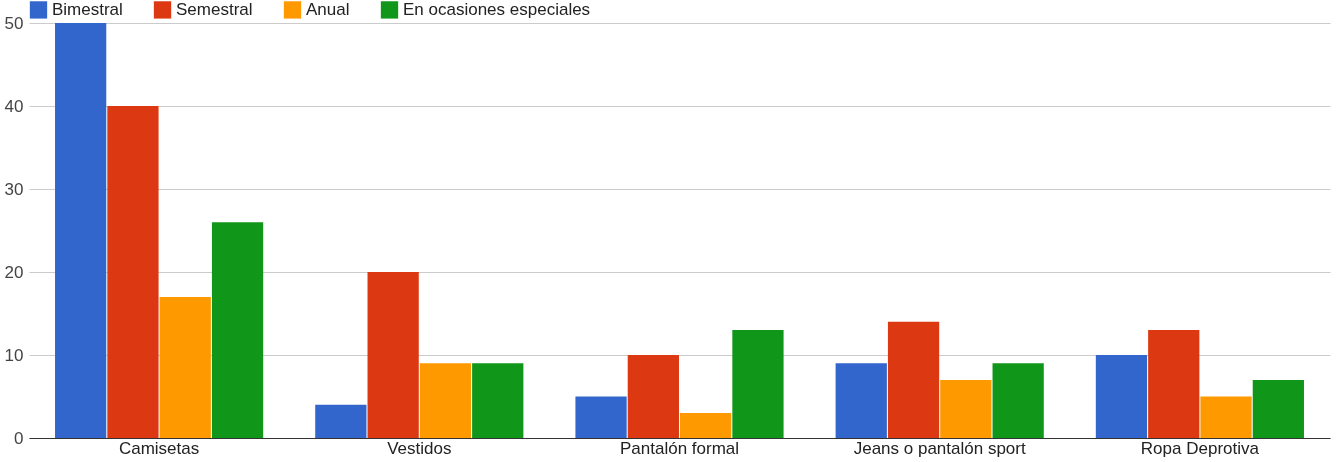  What do you see at coordinates (14, 189) in the screenshot?
I see `y-tick-label: 30` at bounding box center [14, 189].